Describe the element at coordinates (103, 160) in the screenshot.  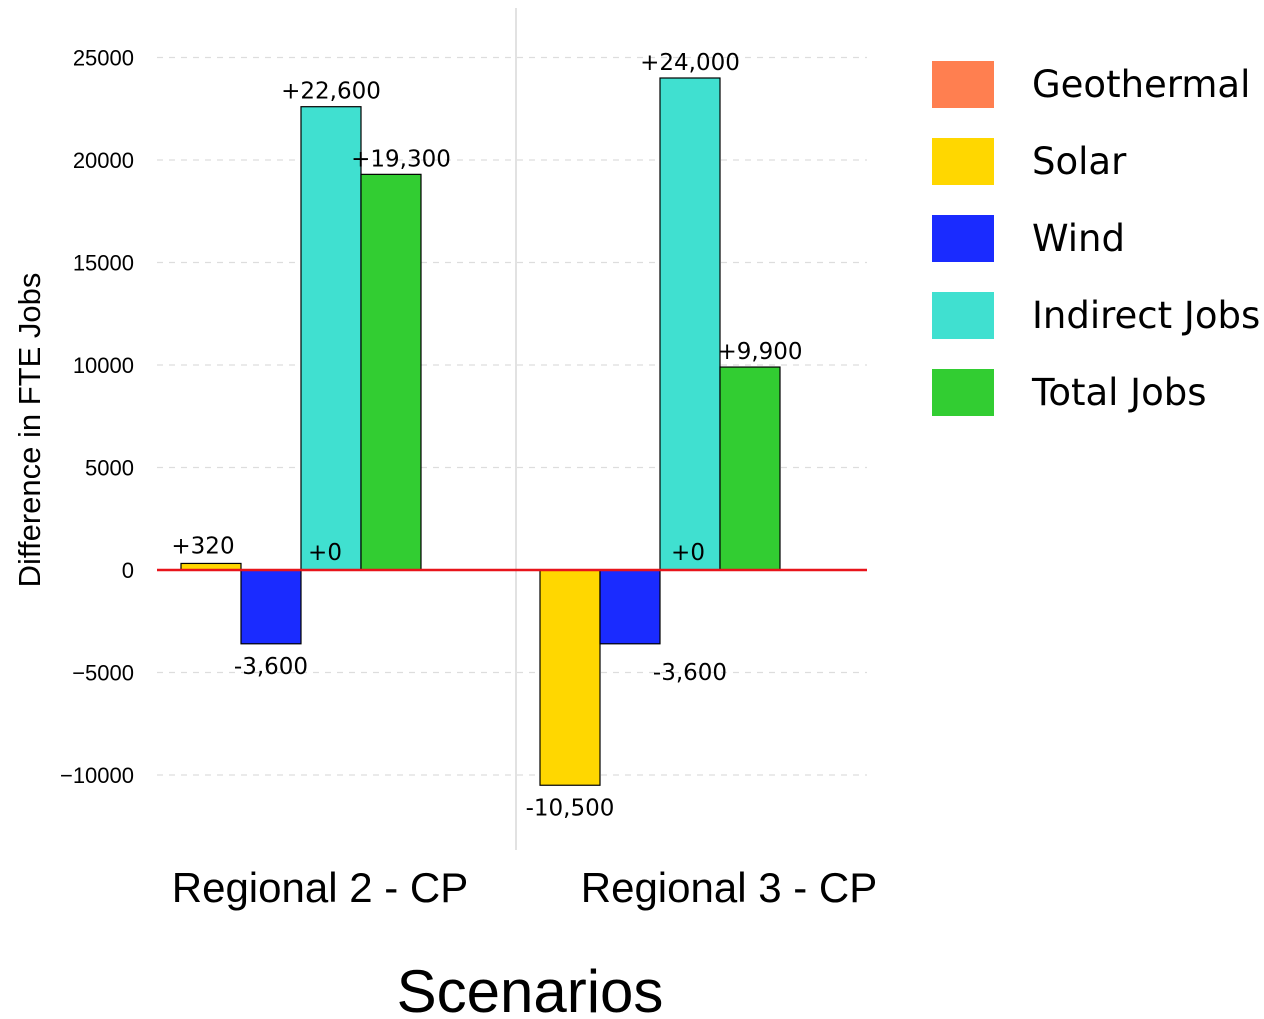
I see `y-tick-label: 20000` at that location.